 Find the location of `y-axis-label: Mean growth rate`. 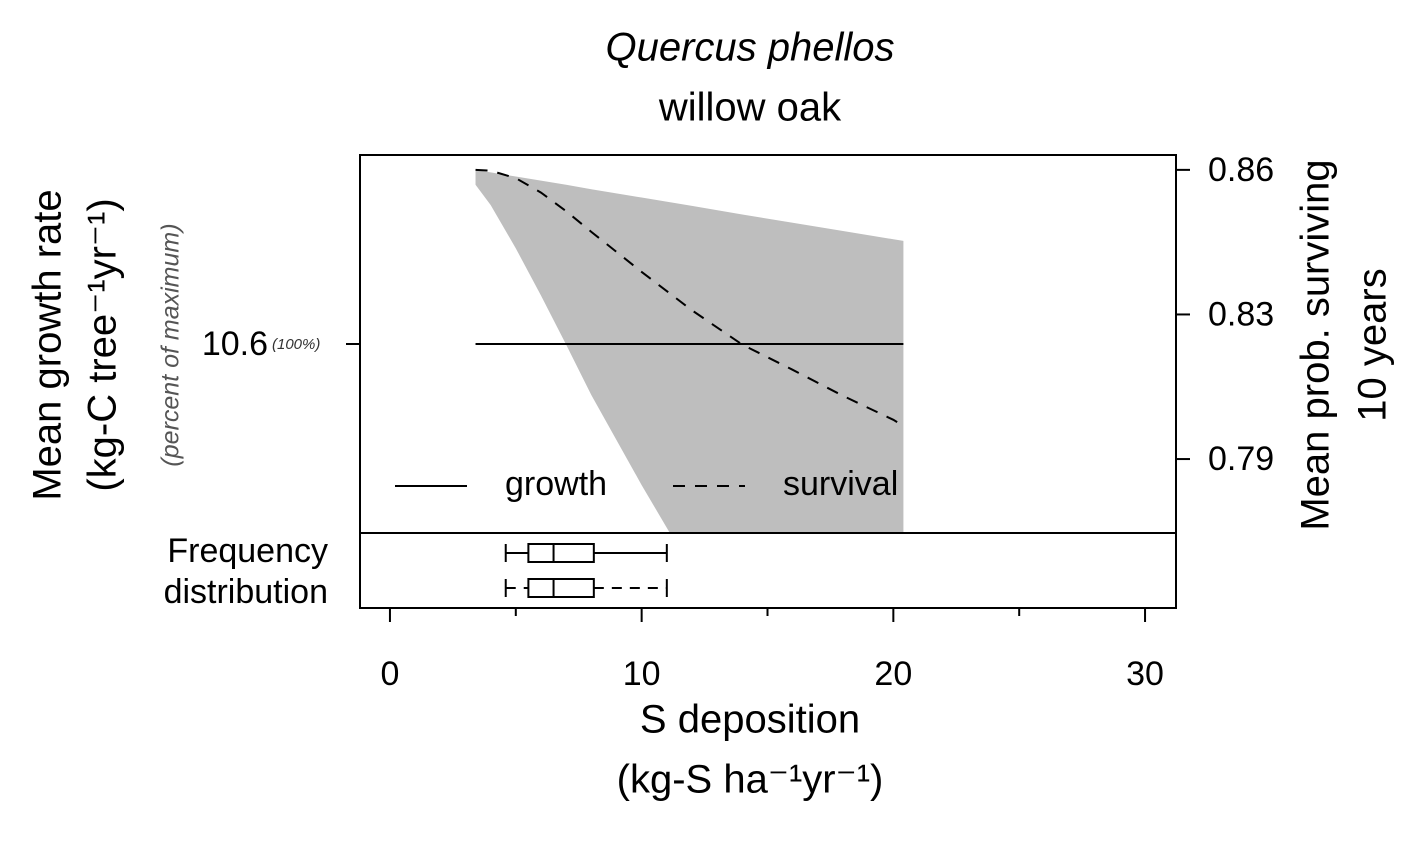

y-axis-label: Mean growth rate is located at coordinates (48, 344).